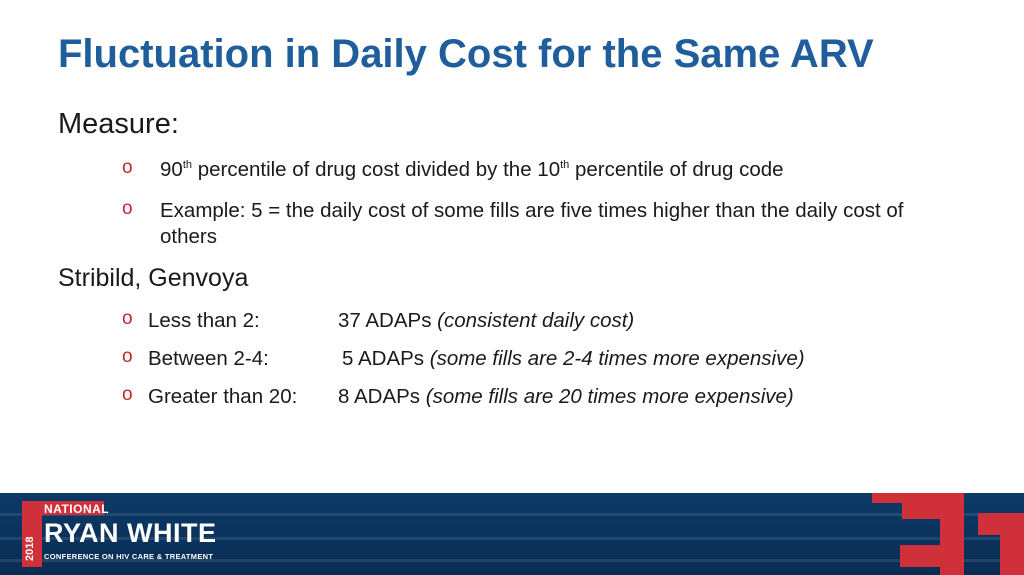 The width and height of the screenshot is (1024, 575). I want to click on drug-row-note: (consistent daily cost), so click(536, 320).